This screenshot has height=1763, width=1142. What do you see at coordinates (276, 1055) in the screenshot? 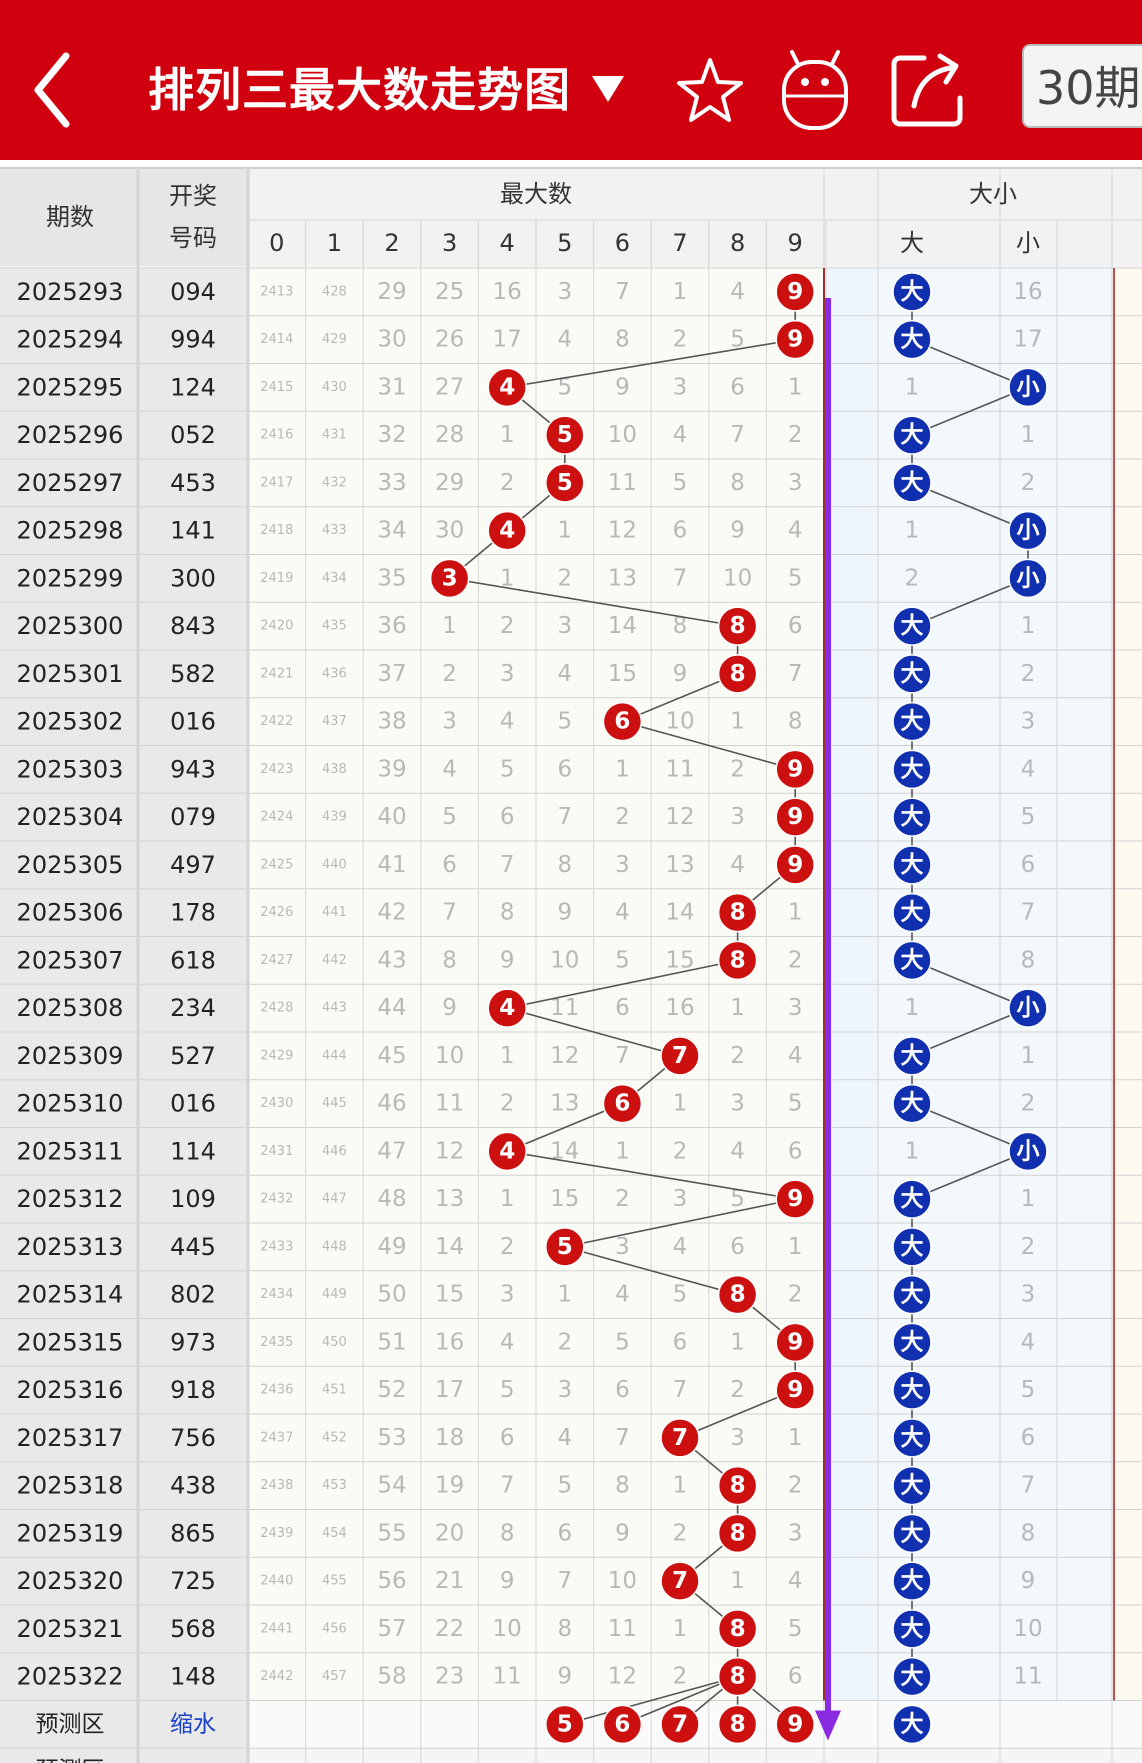
I see `miss-count: 2429` at bounding box center [276, 1055].